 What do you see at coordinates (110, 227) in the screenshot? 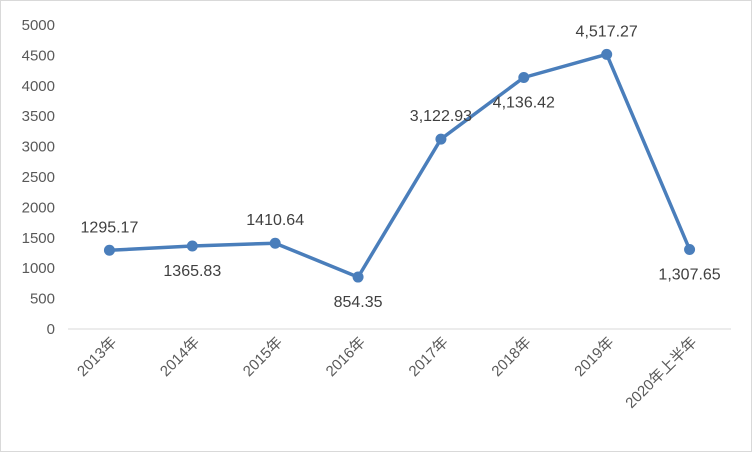
I see `data-label: 1295.17` at bounding box center [110, 227].